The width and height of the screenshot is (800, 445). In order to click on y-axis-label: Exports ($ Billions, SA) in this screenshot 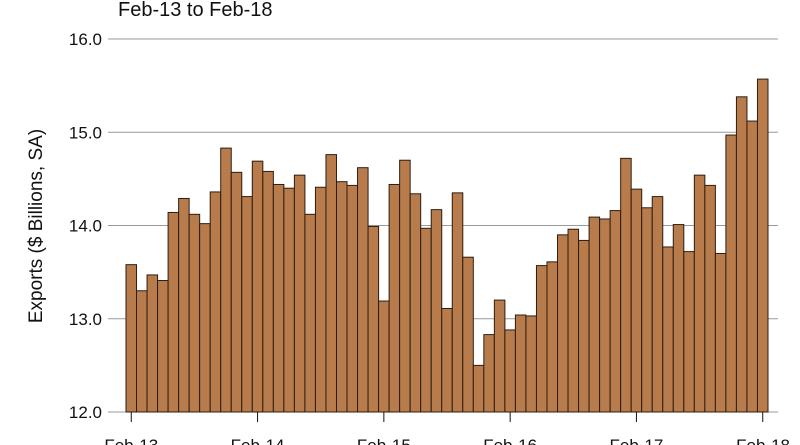, I will do `click(36, 226)`.